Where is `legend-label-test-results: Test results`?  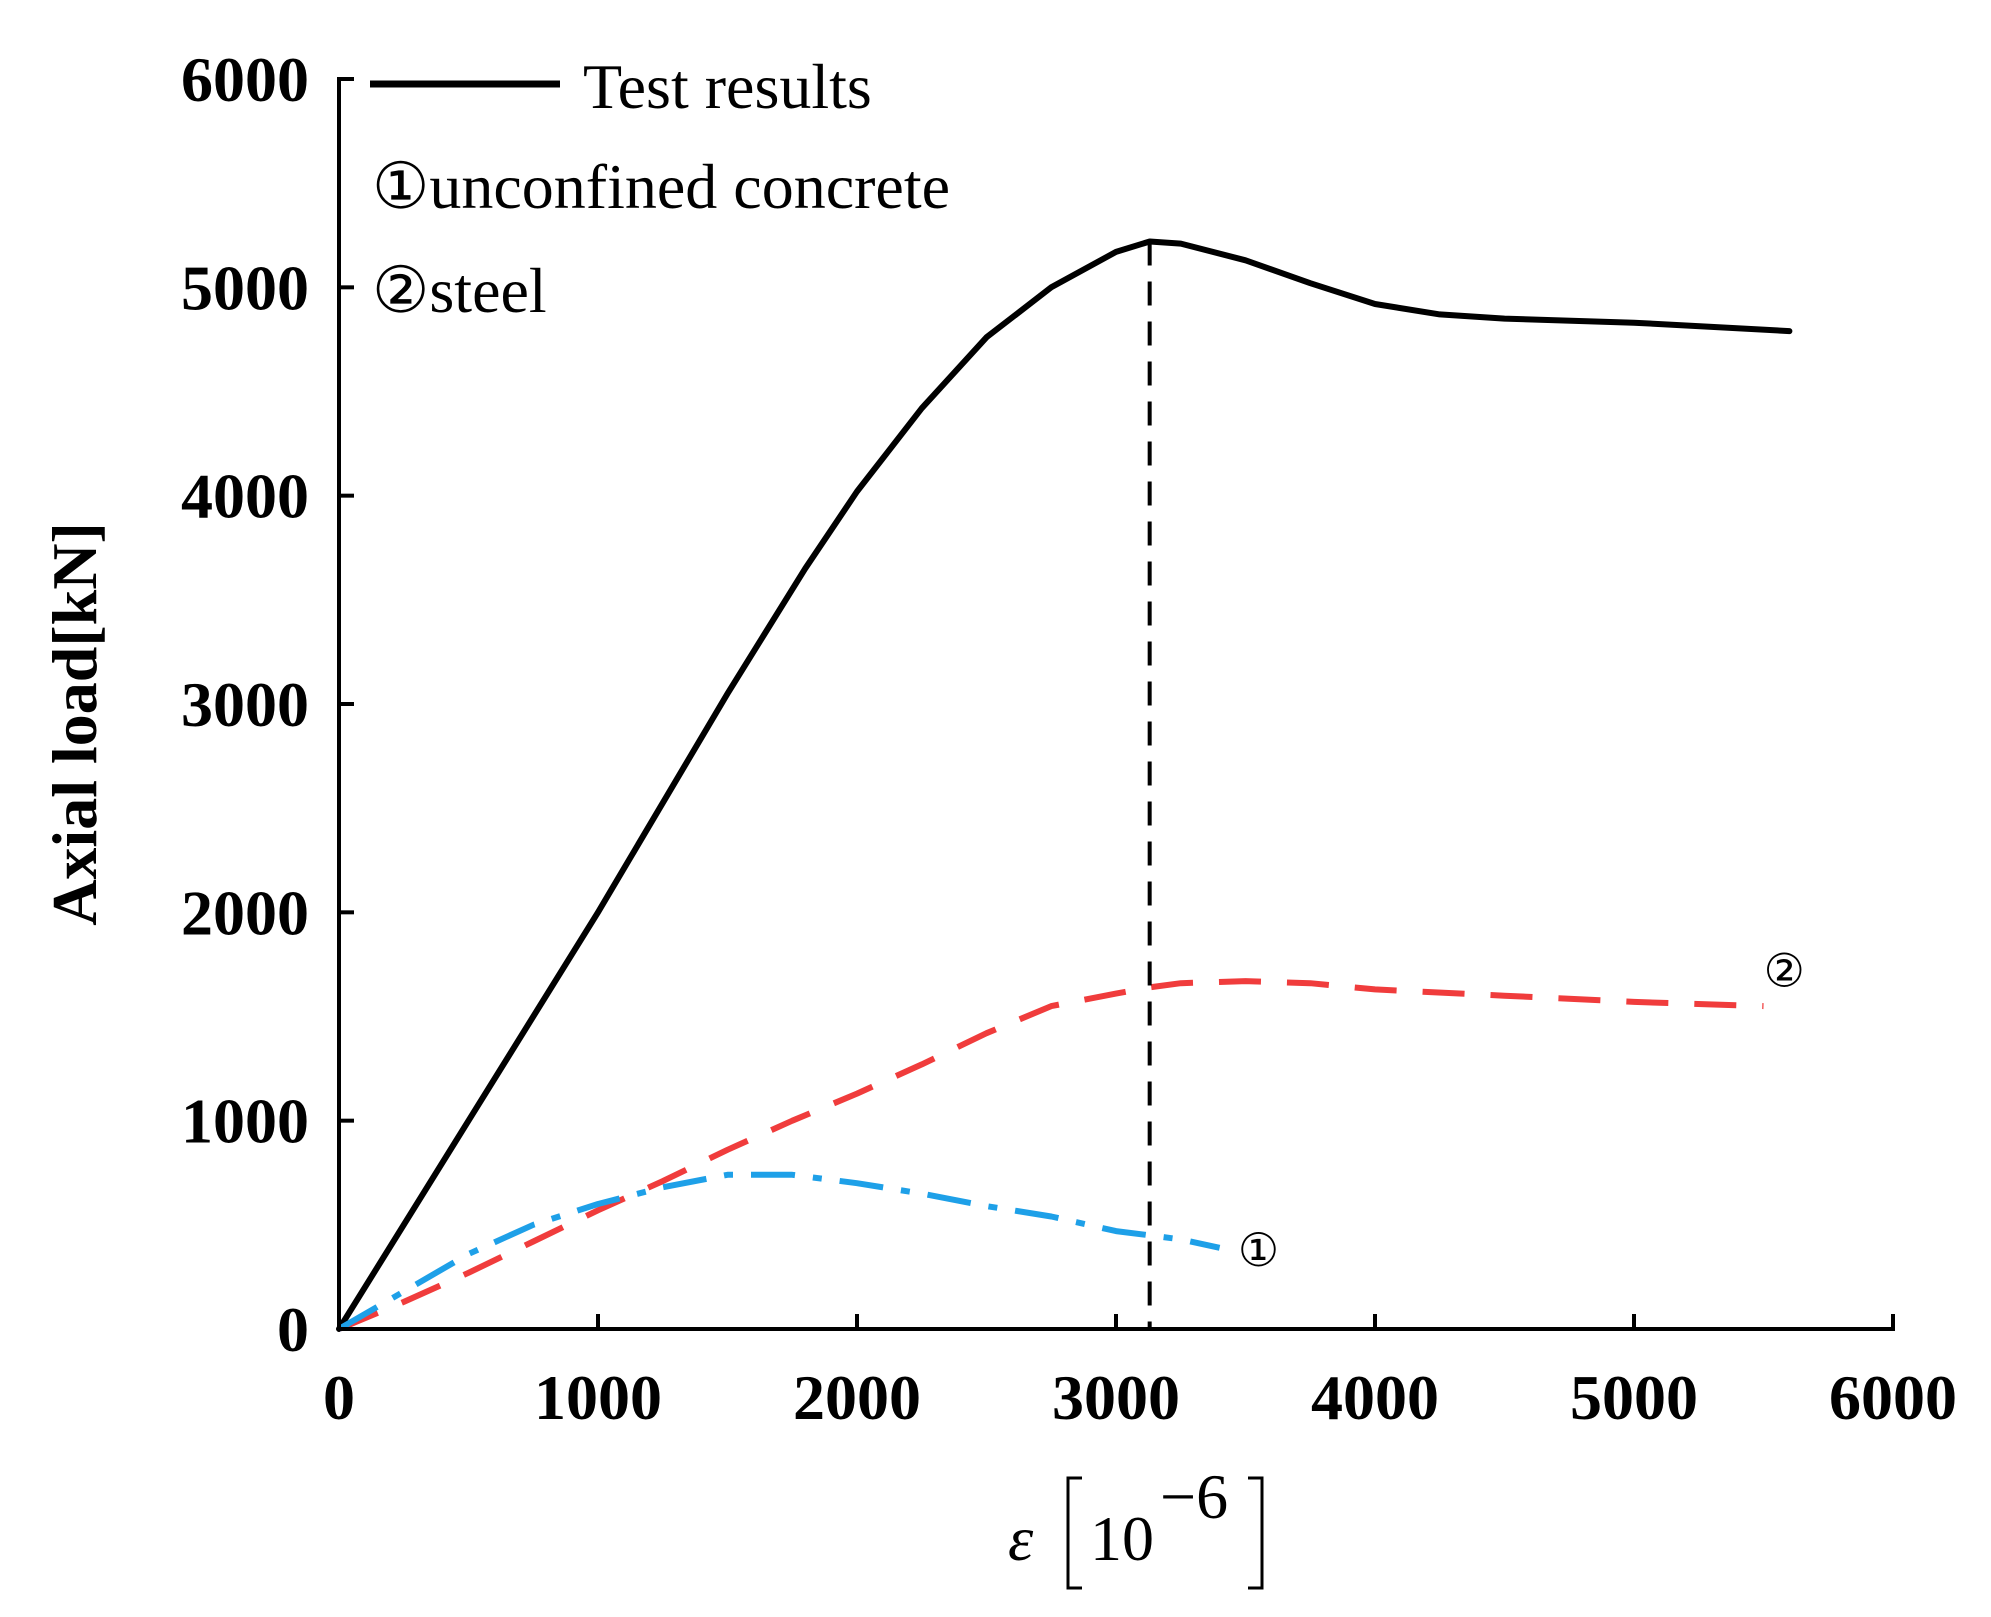 legend-label-test-results: Test results is located at coordinates (727, 86).